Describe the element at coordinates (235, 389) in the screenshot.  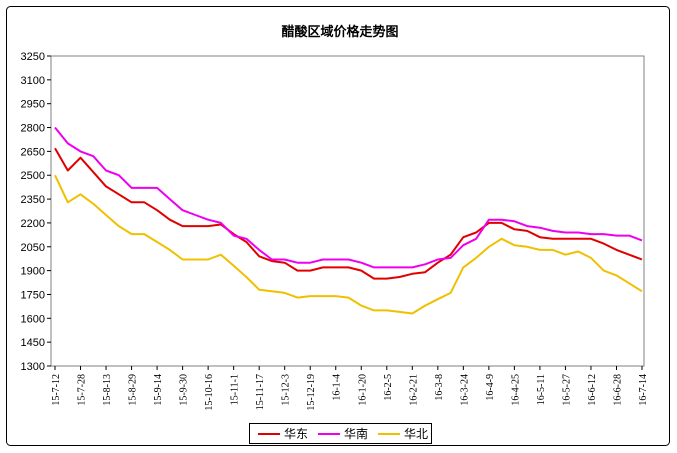
I see `x-tick-label: 15-11-1` at that location.